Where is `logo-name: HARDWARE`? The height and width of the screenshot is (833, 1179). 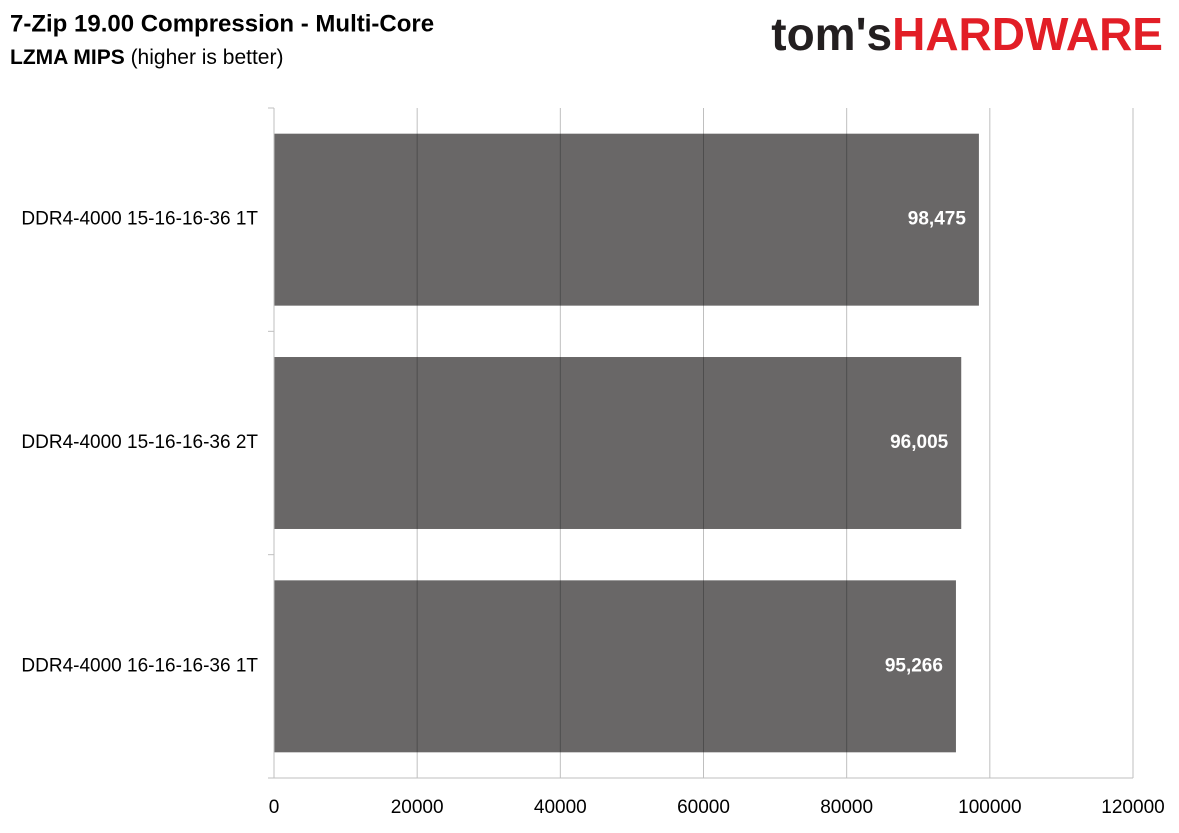 logo-name: HARDWARE is located at coordinates (1027, 34).